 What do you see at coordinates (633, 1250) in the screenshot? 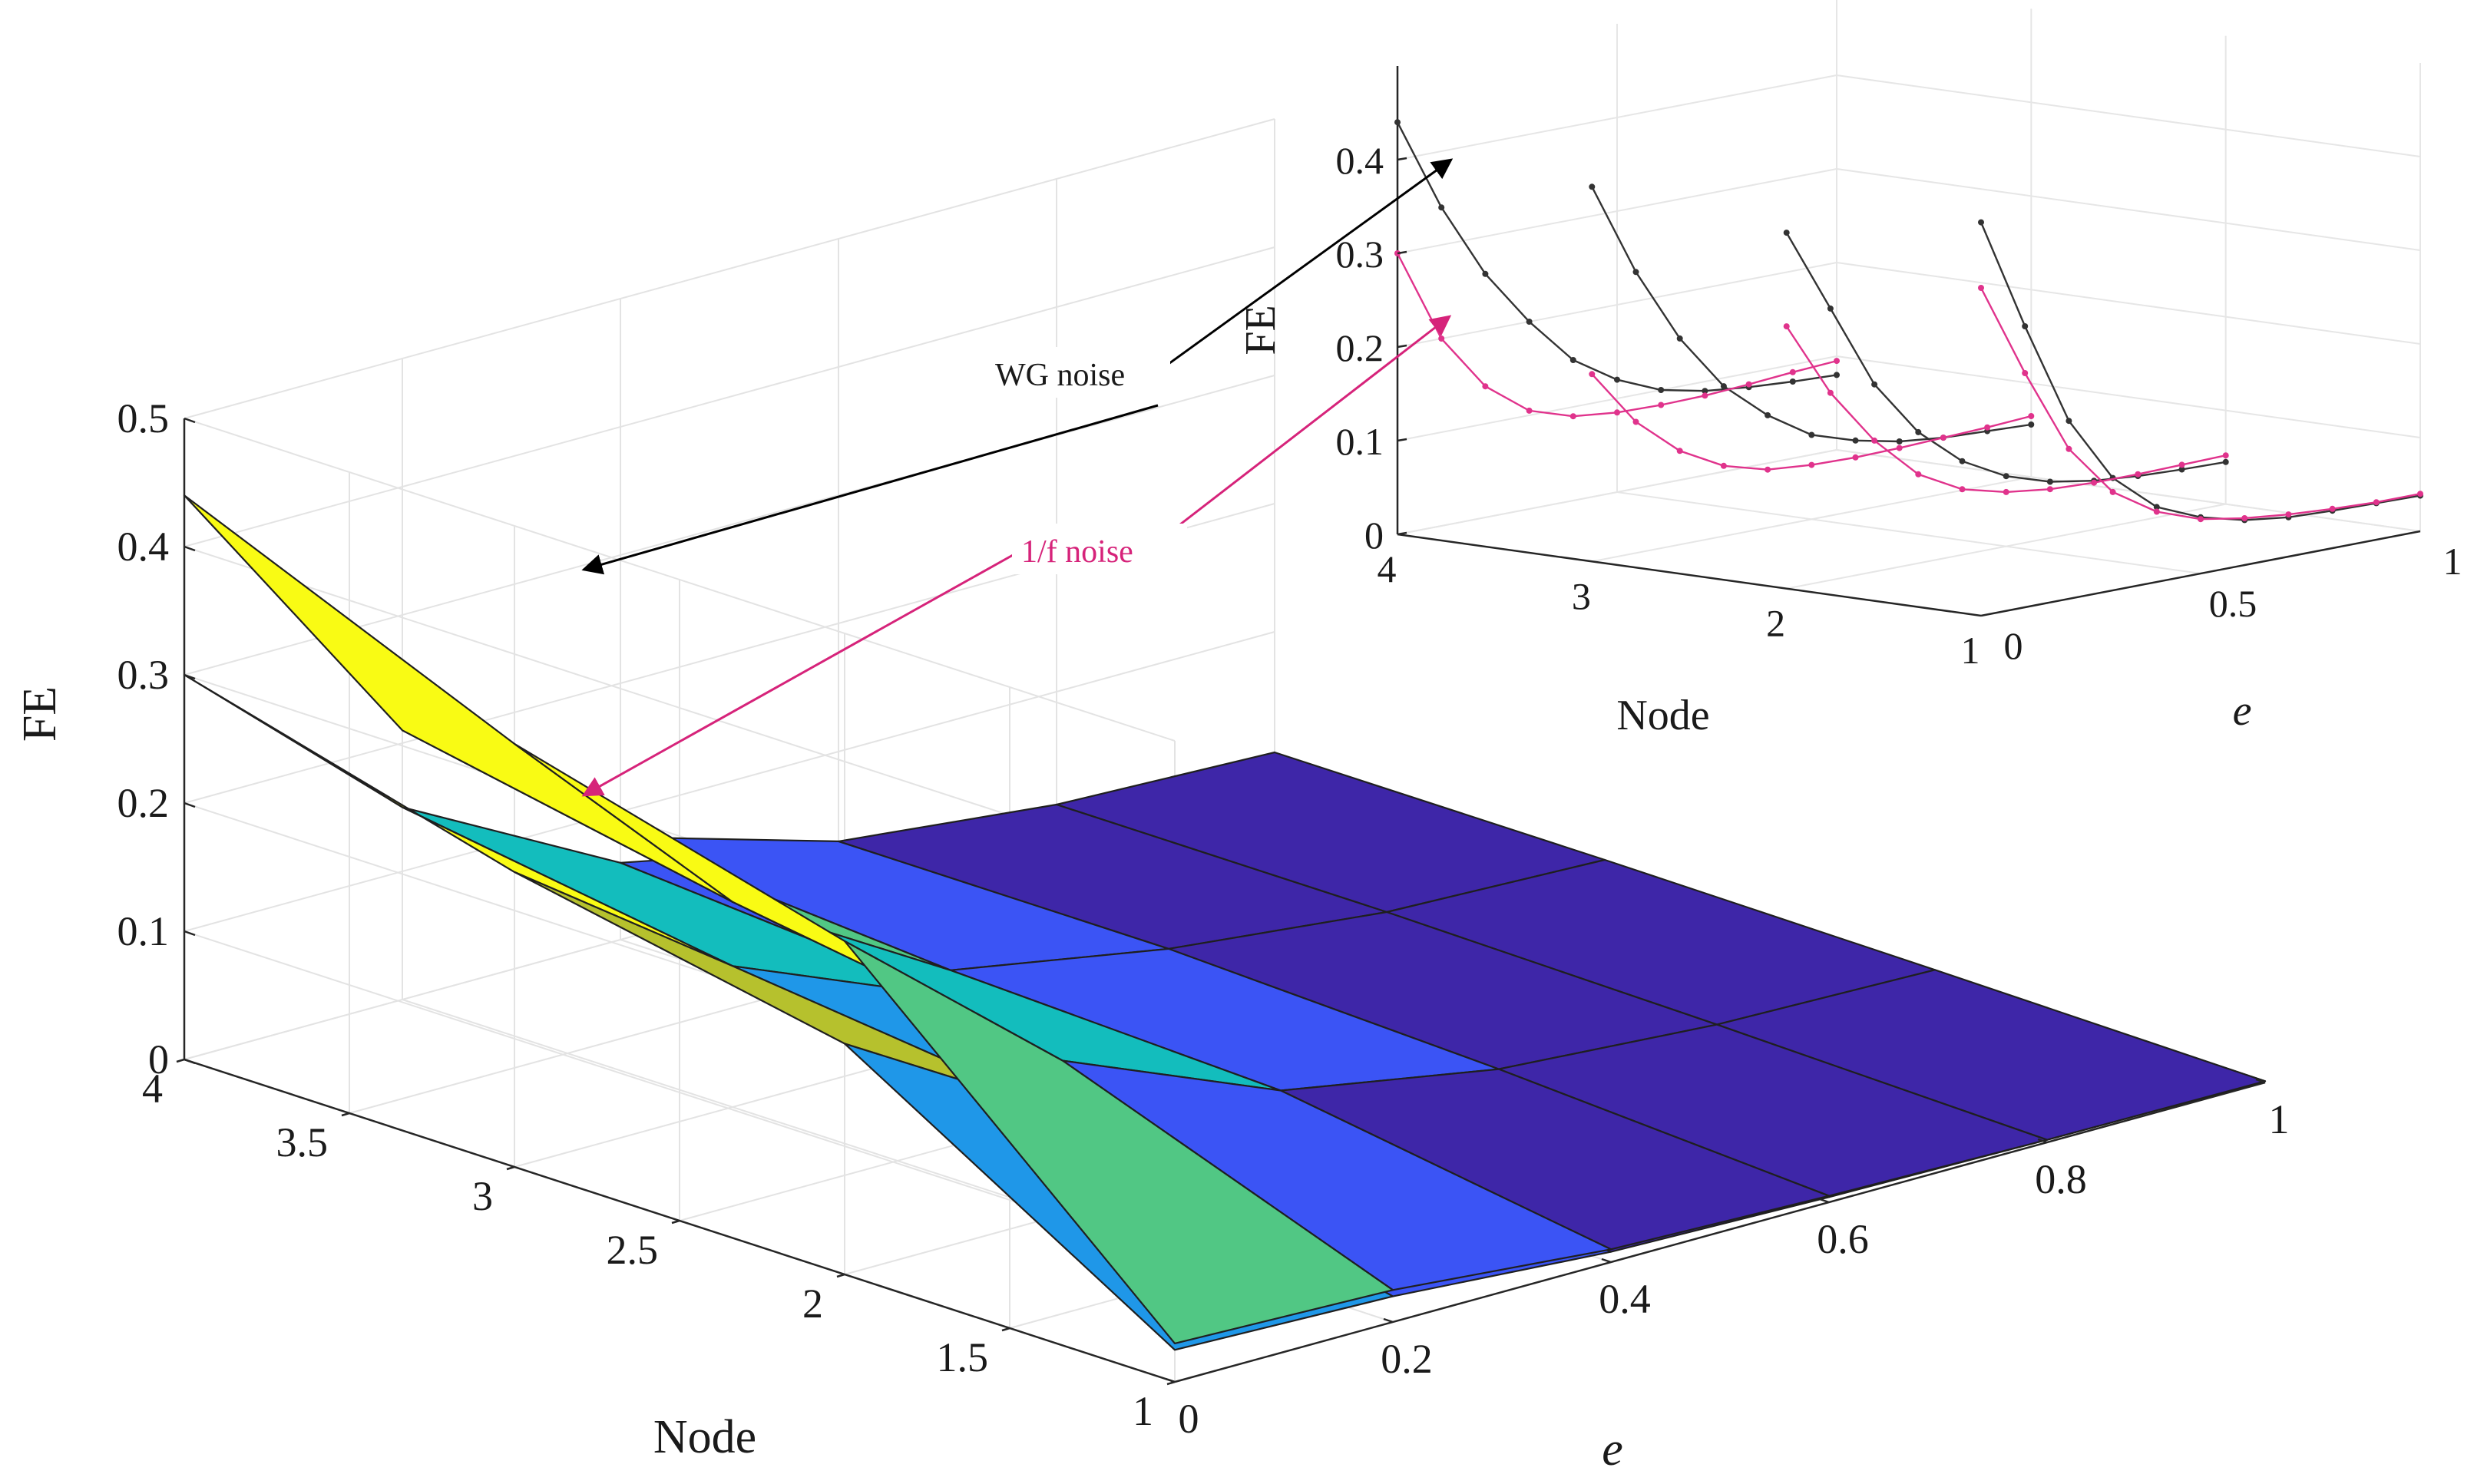
I see `main-y-tick-label: 2.5` at bounding box center [633, 1250].